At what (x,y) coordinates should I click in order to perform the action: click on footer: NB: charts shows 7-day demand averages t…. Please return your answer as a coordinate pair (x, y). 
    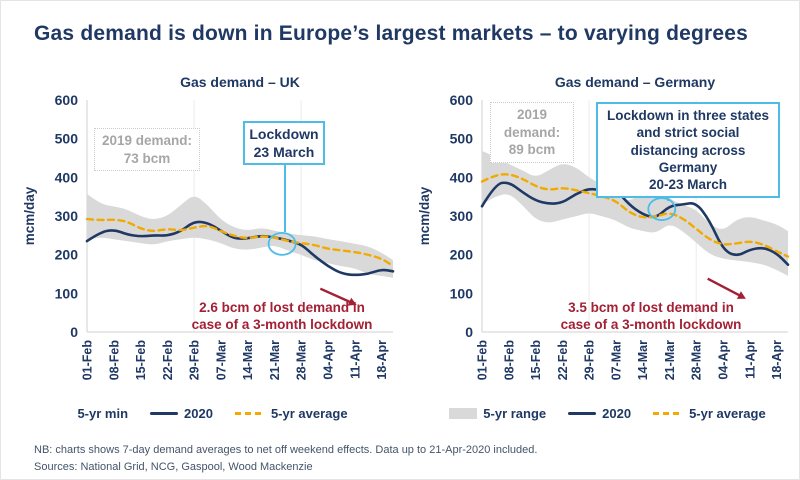
    Looking at the image, I should click on (285, 458).